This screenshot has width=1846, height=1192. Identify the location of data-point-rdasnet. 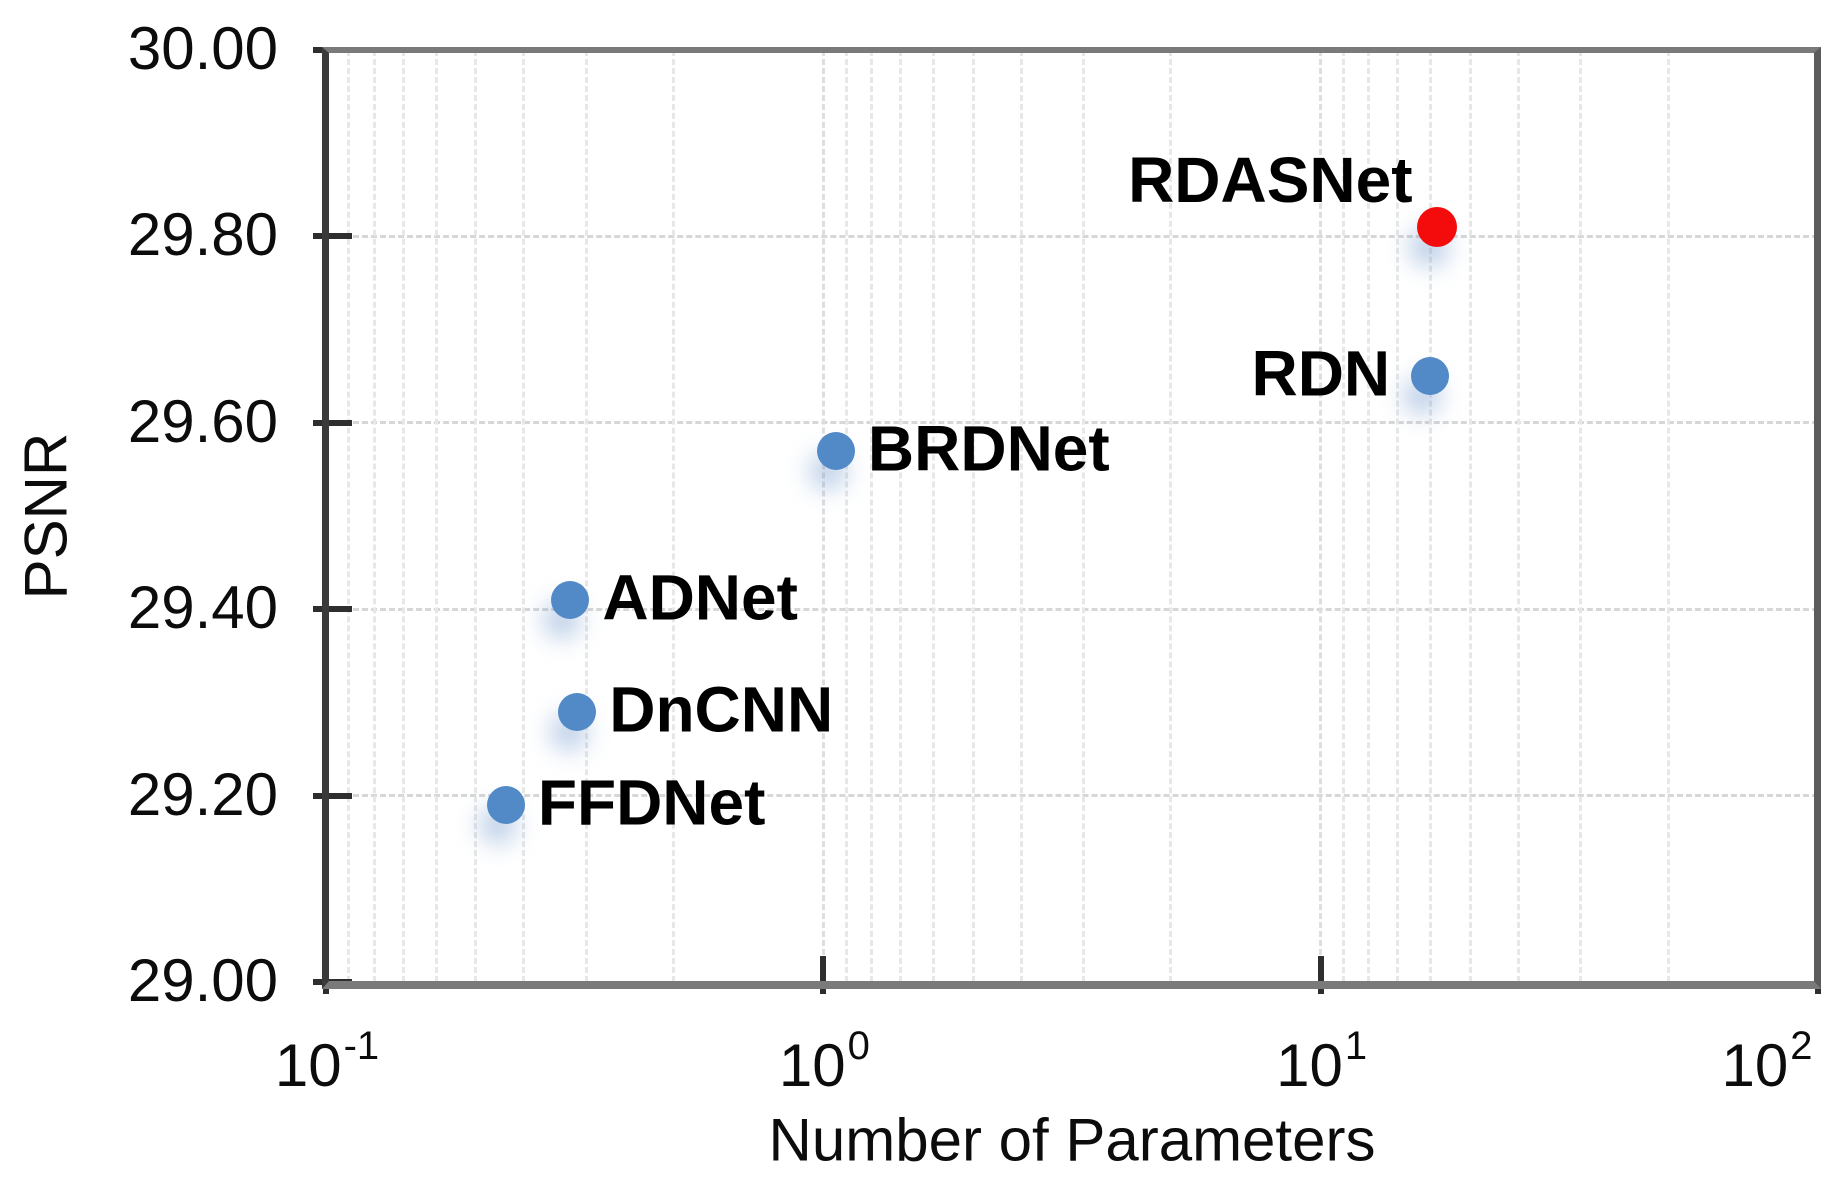
(1436, 227).